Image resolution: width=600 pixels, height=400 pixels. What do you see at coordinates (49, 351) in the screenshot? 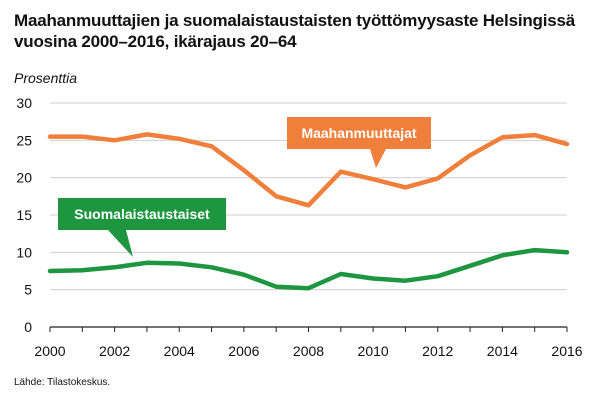
I see `x-tick-label: 2000` at bounding box center [49, 351].